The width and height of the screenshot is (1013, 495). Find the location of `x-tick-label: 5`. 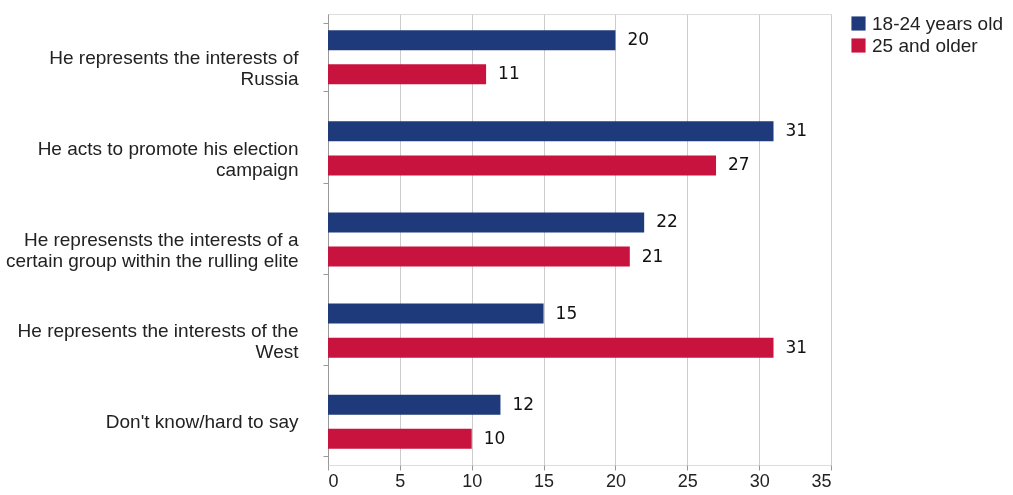

x-tick-label: 5 is located at coordinates (400, 480).